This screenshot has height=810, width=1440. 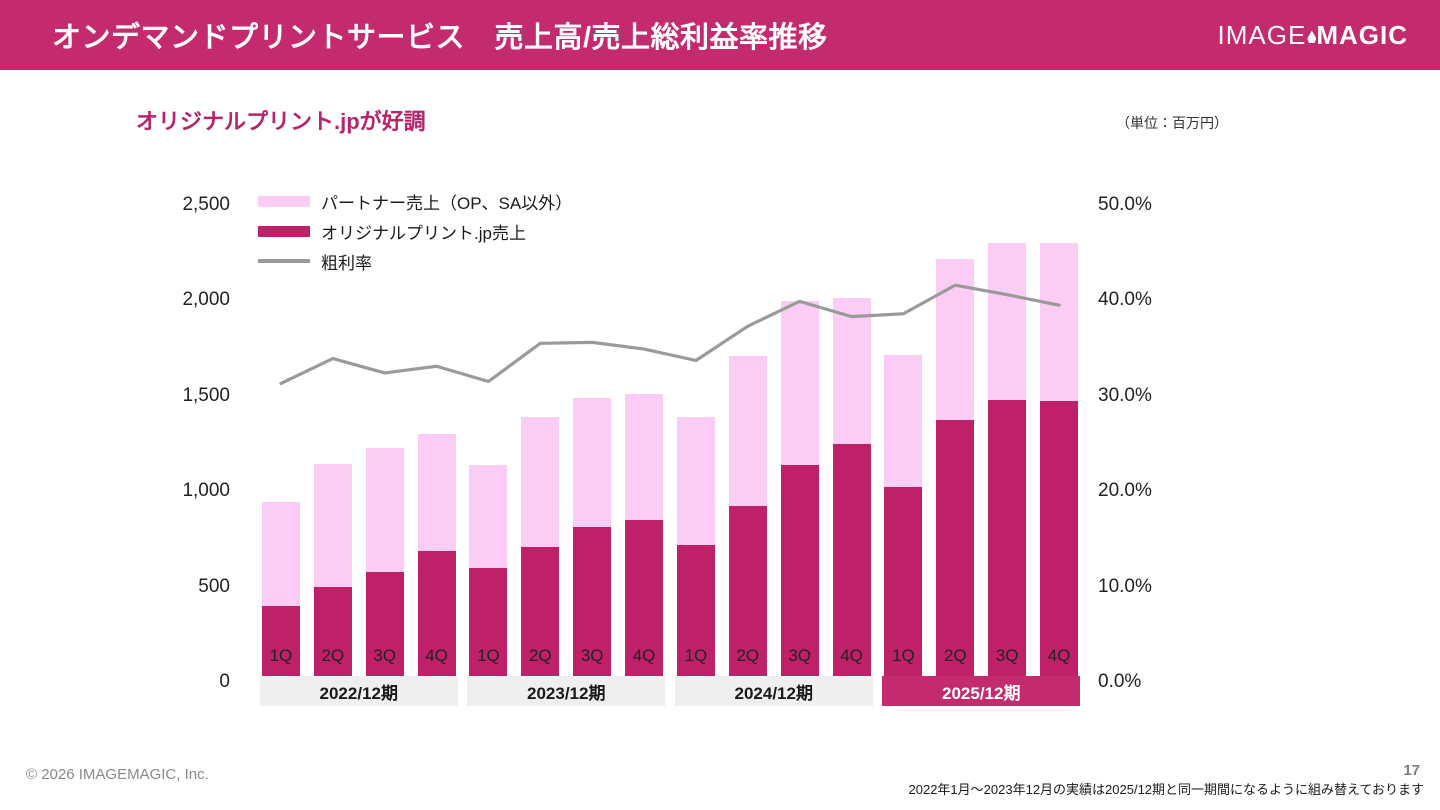 I want to click on period-label-current: 2025/12期, so click(x=981, y=691).